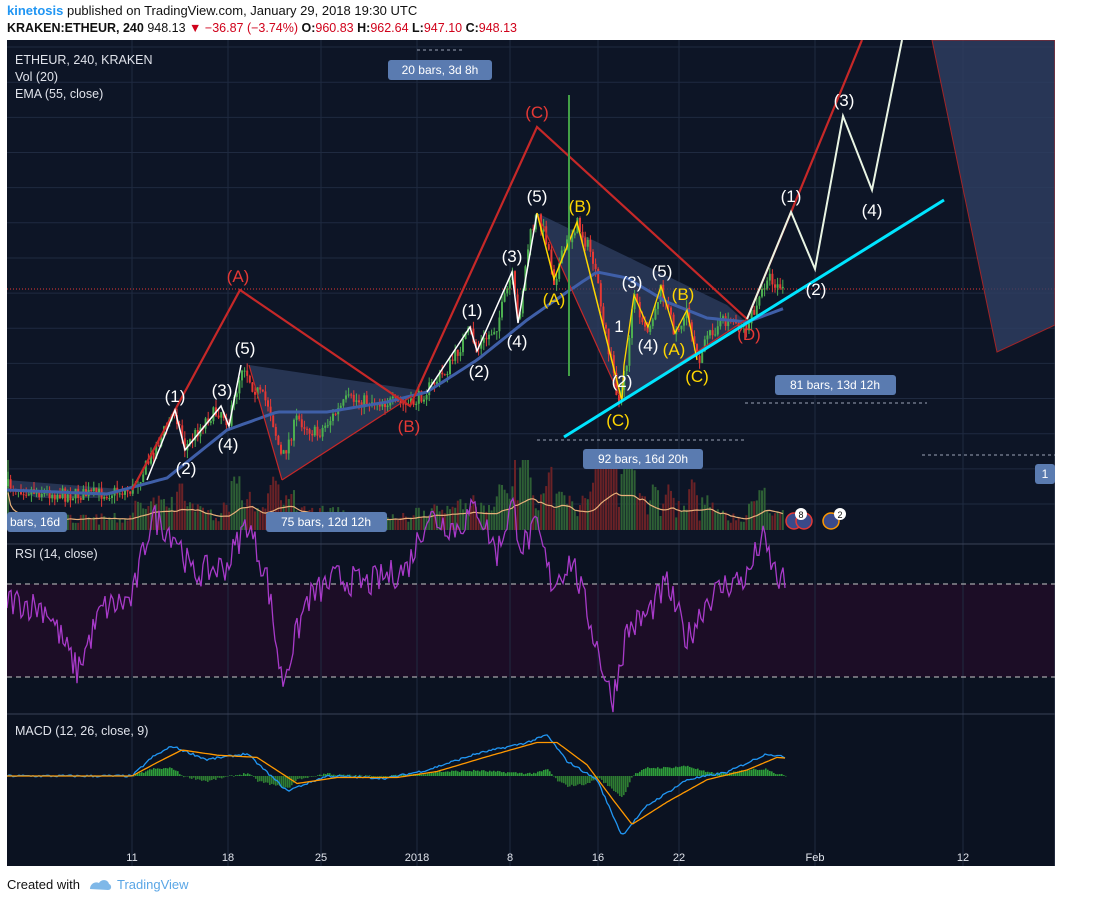 This screenshot has height=902, width=1114. Describe the element at coordinates (815, 519) in the screenshot. I see `event-badges: 8 2` at that location.